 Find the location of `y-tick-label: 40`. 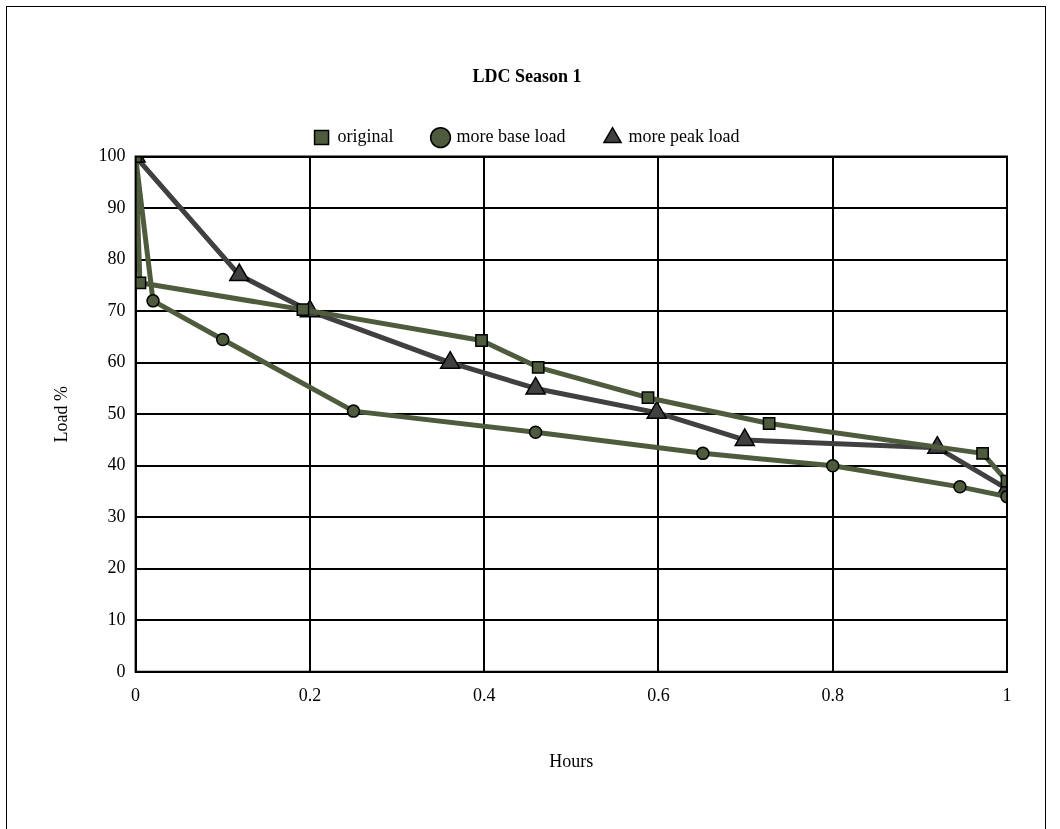

y-tick-label: 40 is located at coordinates (116, 464).